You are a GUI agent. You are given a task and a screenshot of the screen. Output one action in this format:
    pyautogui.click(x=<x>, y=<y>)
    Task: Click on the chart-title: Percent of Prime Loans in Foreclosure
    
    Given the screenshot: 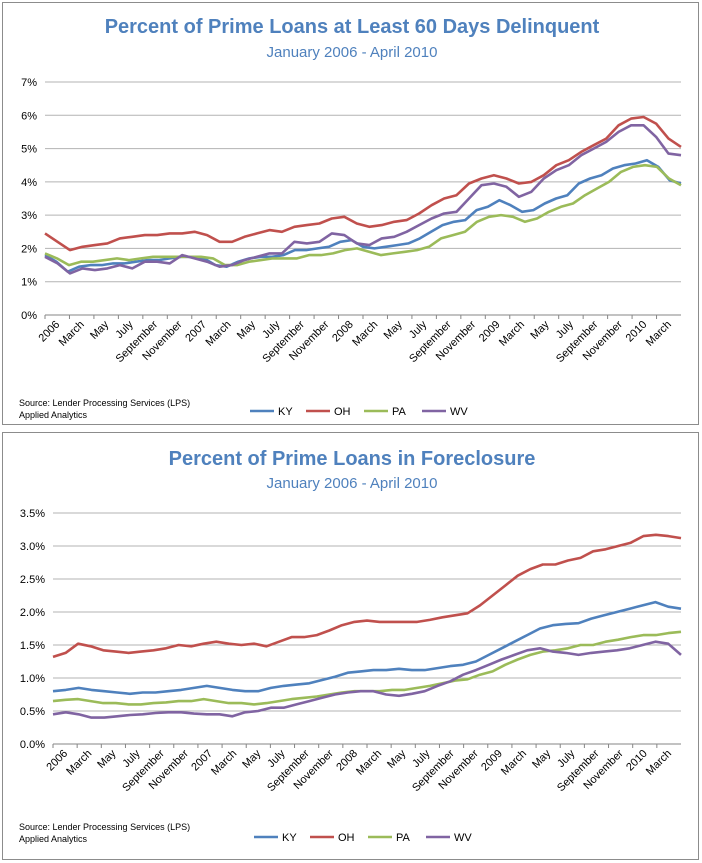 What is the action you would take?
    pyautogui.click(x=352, y=459)
    